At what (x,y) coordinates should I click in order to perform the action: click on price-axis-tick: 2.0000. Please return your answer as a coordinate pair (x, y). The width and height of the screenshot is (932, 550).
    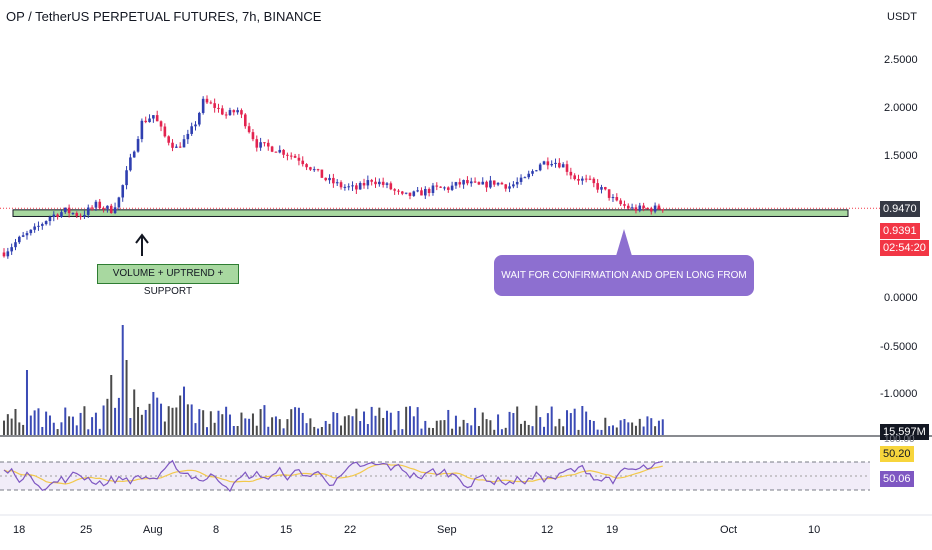
    Looking at the image, I should click on (901, 108).